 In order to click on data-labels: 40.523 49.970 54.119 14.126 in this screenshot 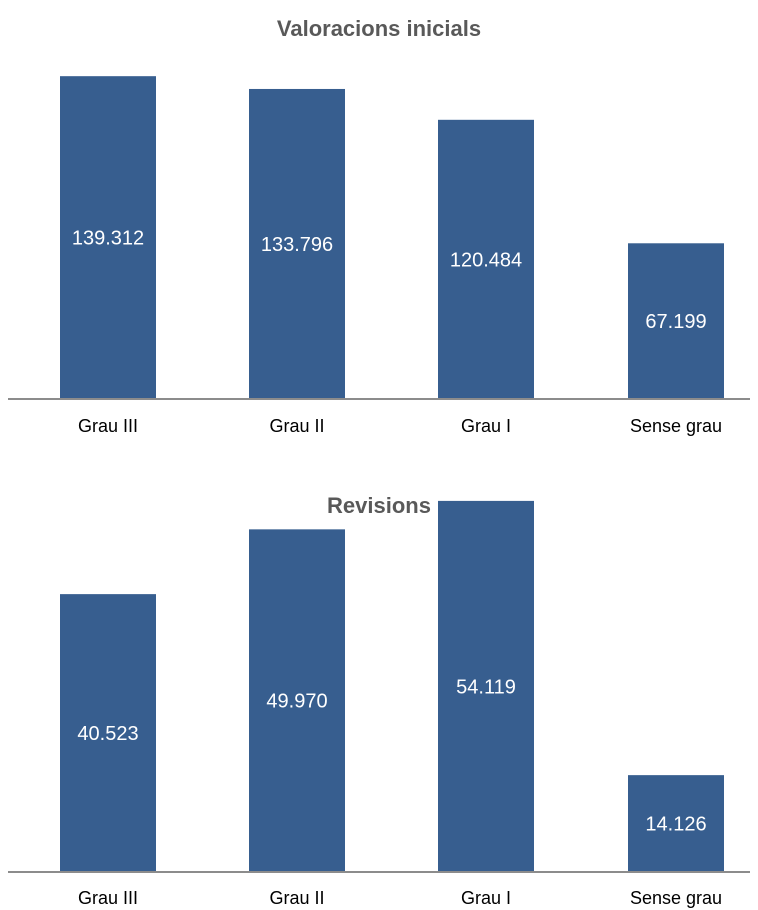, I will do `click(391, 755)`.